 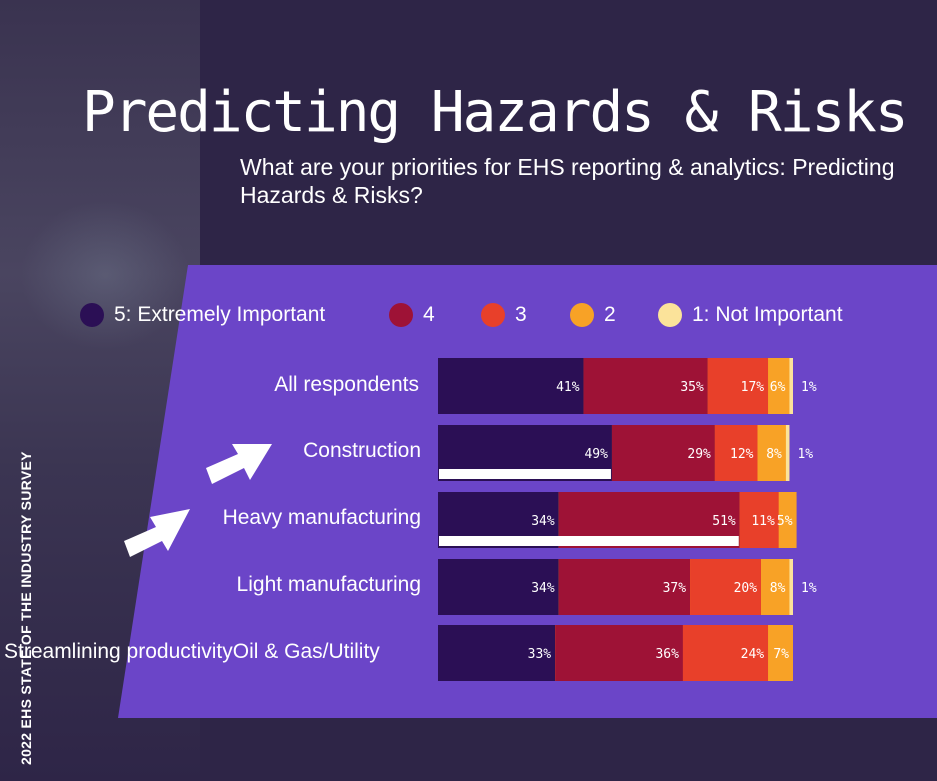 What do you see at coordinates (667, 654) in the screenshot?
I see `segment-label: 36%` at bounding box center [667, 654].